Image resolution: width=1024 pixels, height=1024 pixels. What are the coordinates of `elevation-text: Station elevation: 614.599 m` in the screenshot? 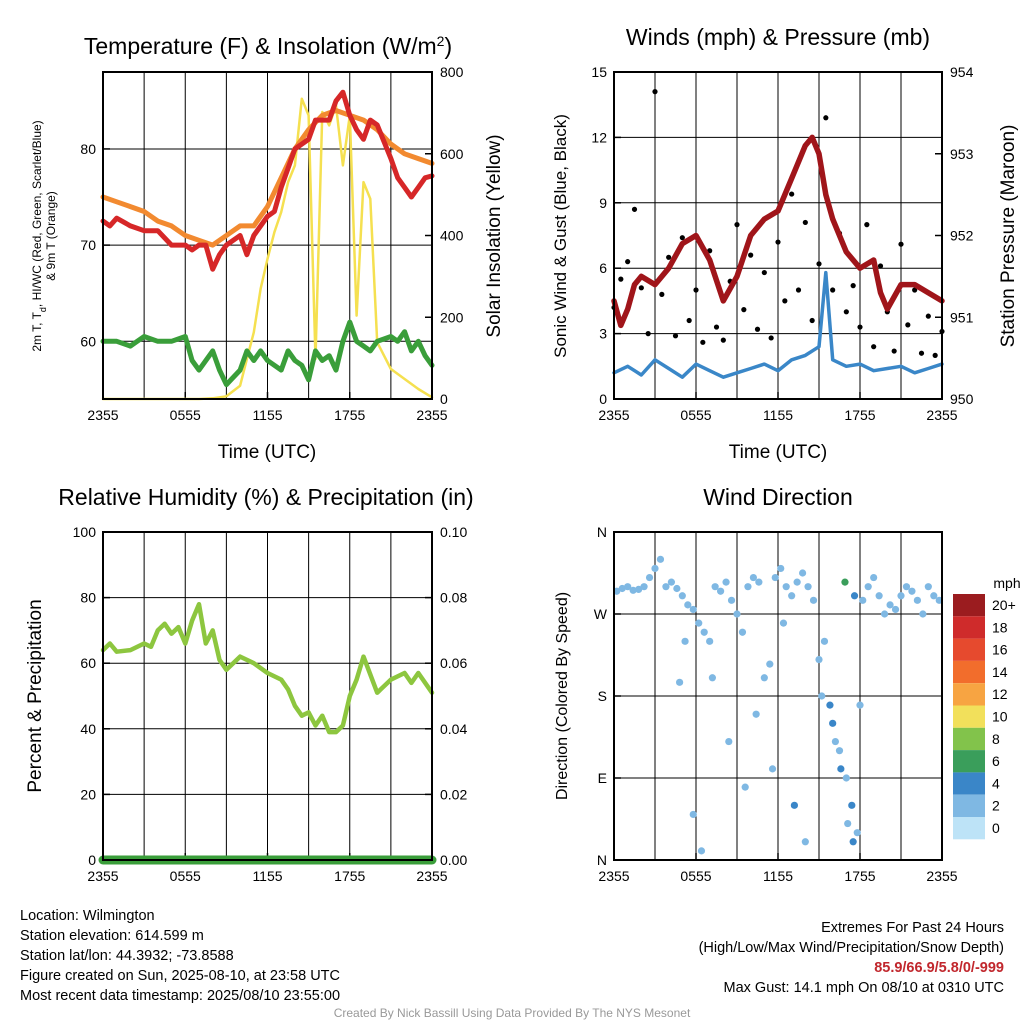 It's located at (112, 936).